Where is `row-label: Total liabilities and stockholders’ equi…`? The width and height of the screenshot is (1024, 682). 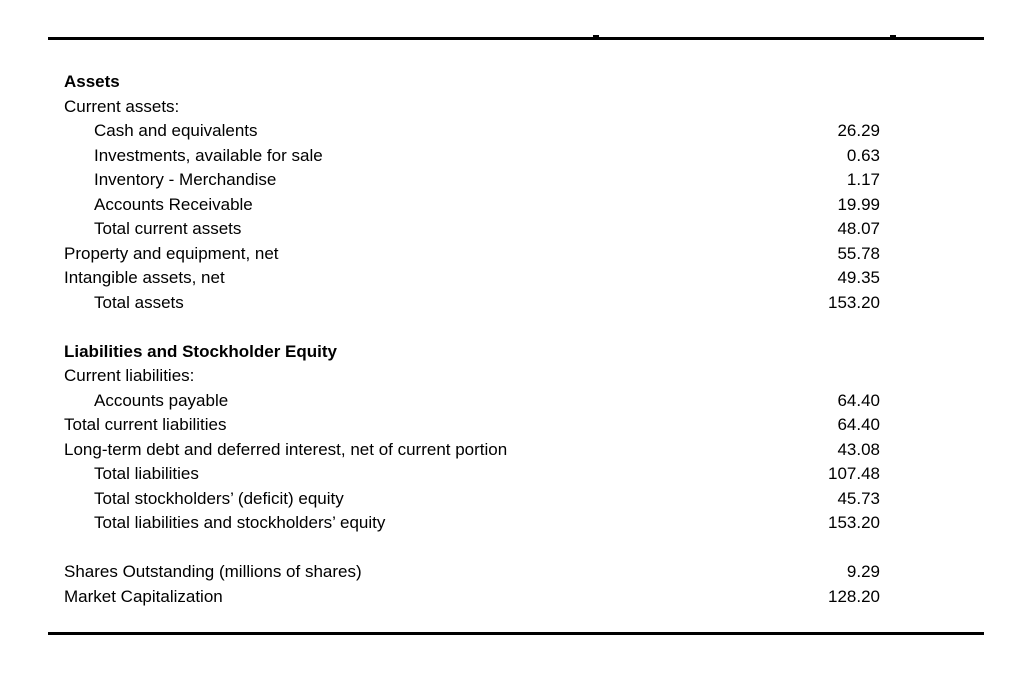 row-label: Total liabilities and stockholders’ equi… is located at coordinates (240, 522).